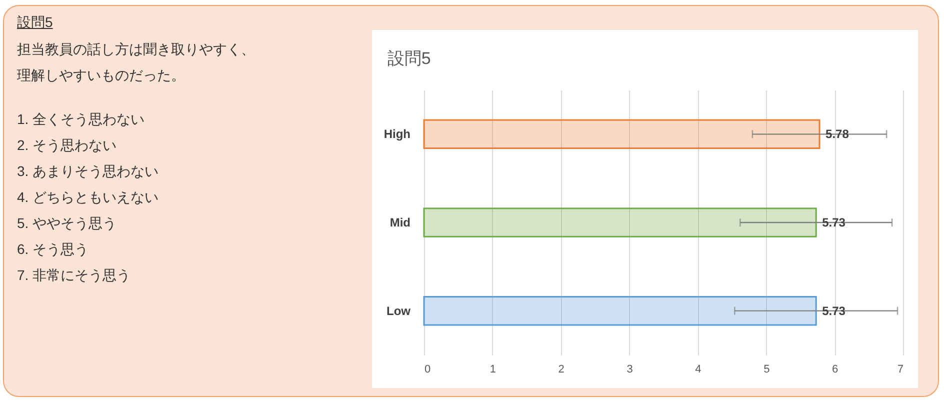  I want to click on x-tick-label: 2, so click(561, 370).